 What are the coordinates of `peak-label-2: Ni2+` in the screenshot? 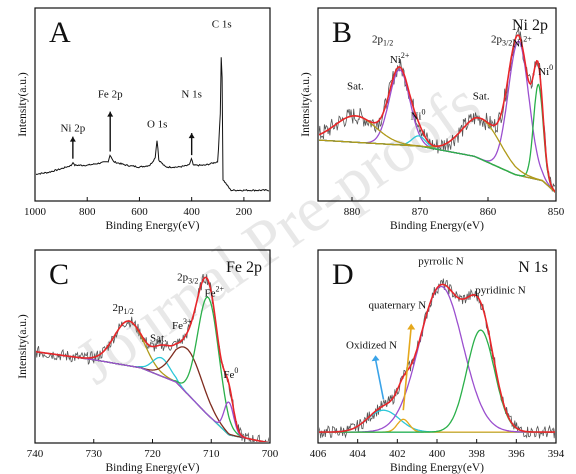 It's located at (400, 58).